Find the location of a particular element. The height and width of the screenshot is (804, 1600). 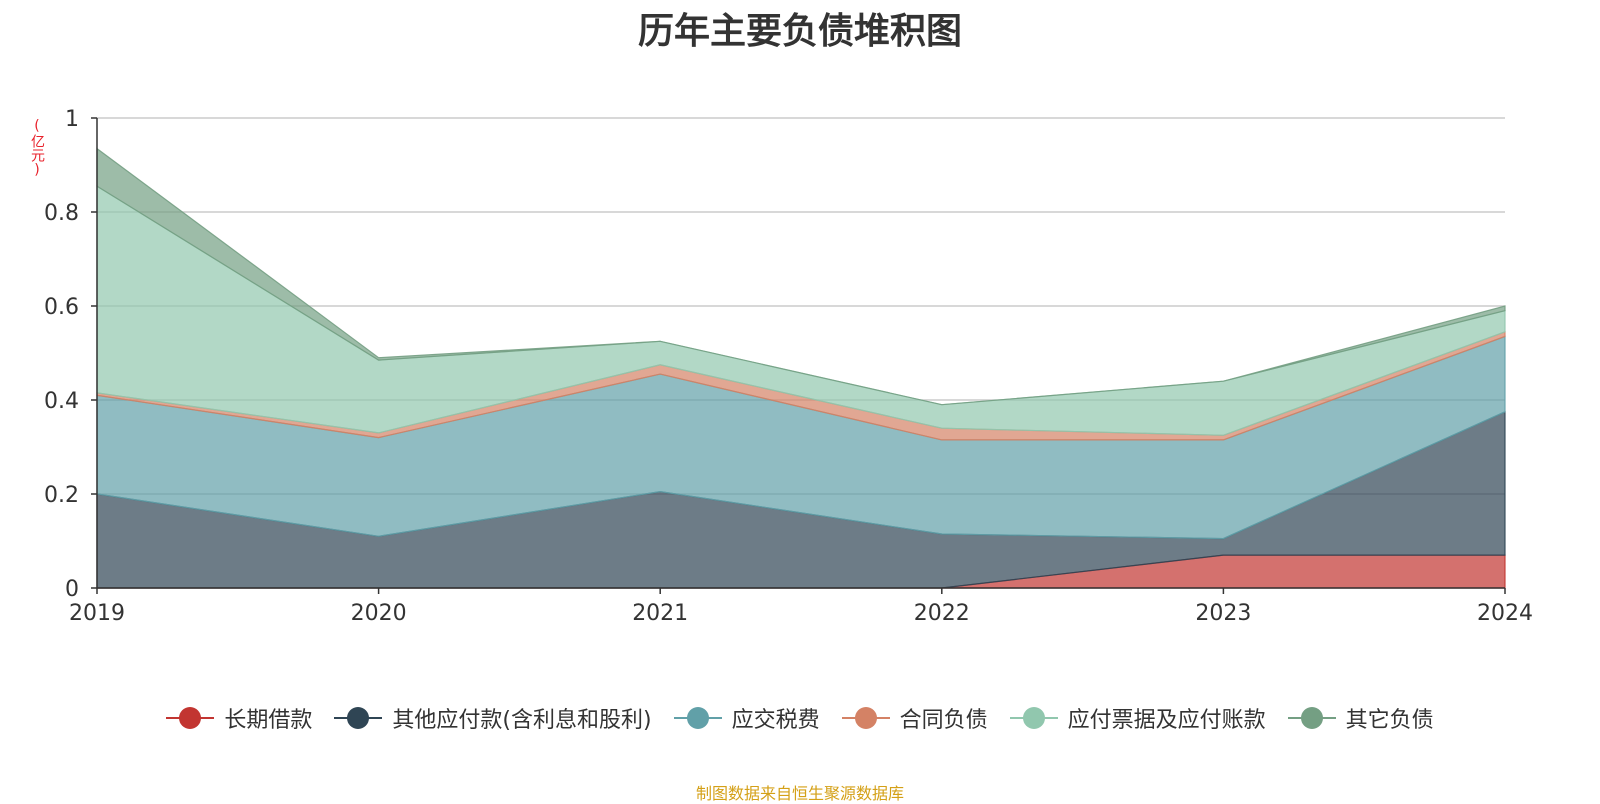

x-tick-label: 2024 is located at coordinates (1505, 613).